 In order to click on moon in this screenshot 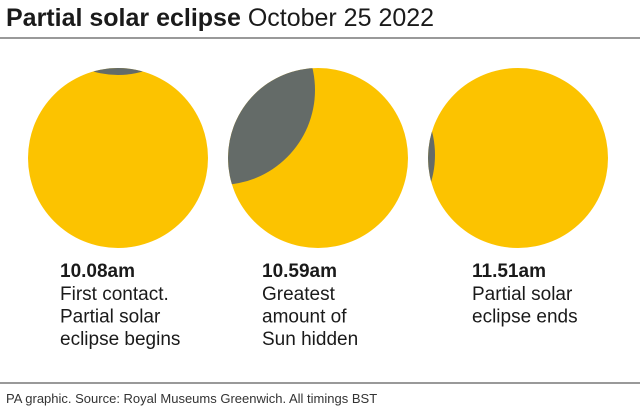, I will do `click(271, 126)`.